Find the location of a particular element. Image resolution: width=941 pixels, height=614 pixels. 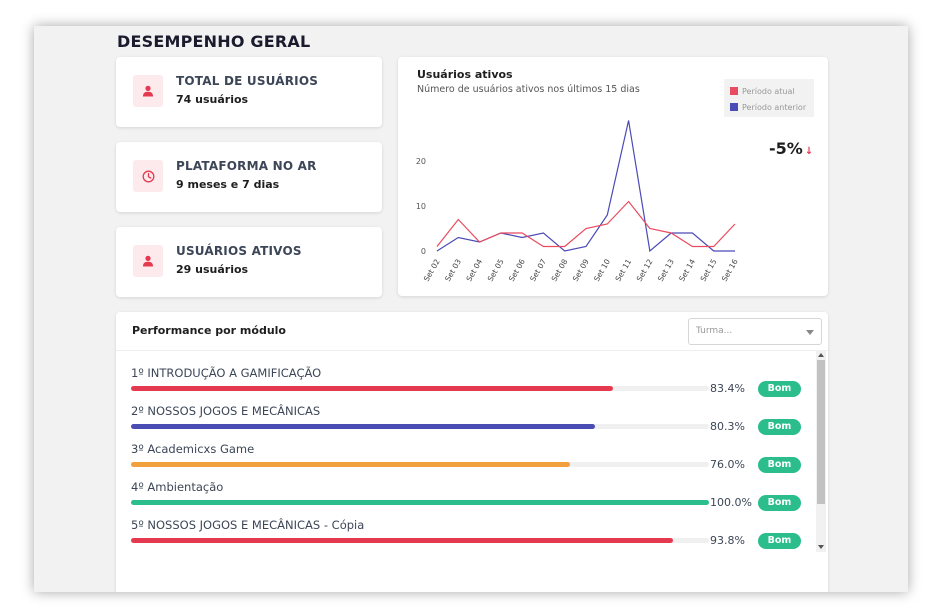

stat-label: TOTAL DE USUÁRIOS is located at coordinates (247, 81).